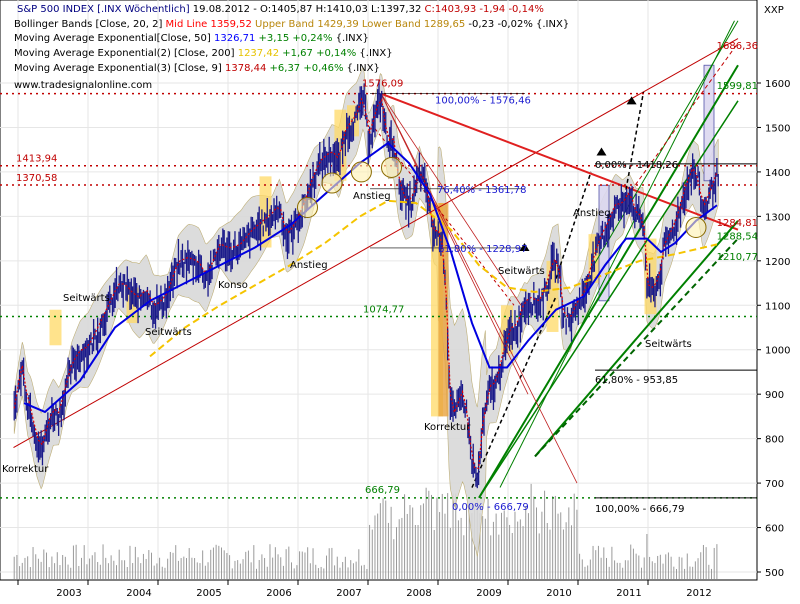  Describe the element at coordinates (774, 529) in the screenshot. I see `y-tick-label: 600` at that location.